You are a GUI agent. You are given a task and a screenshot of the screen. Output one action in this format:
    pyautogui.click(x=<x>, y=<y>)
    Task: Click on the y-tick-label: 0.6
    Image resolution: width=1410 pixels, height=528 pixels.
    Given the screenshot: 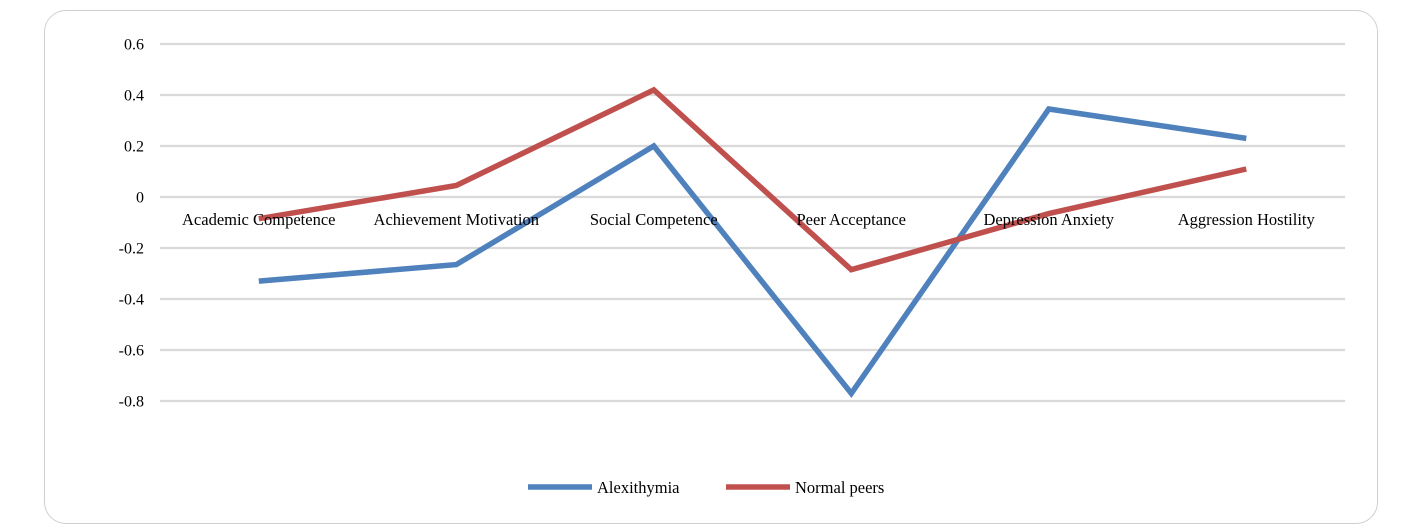 What is the action you would take?
    pyautogui.click(x=134, y=45)
    